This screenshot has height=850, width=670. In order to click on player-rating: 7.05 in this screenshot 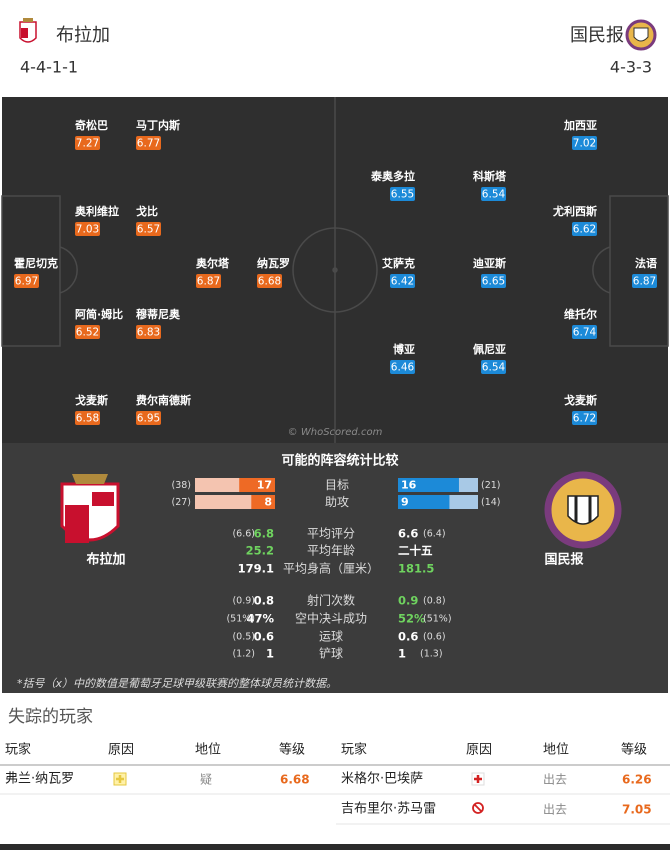, I will do `click(637, 810)`.